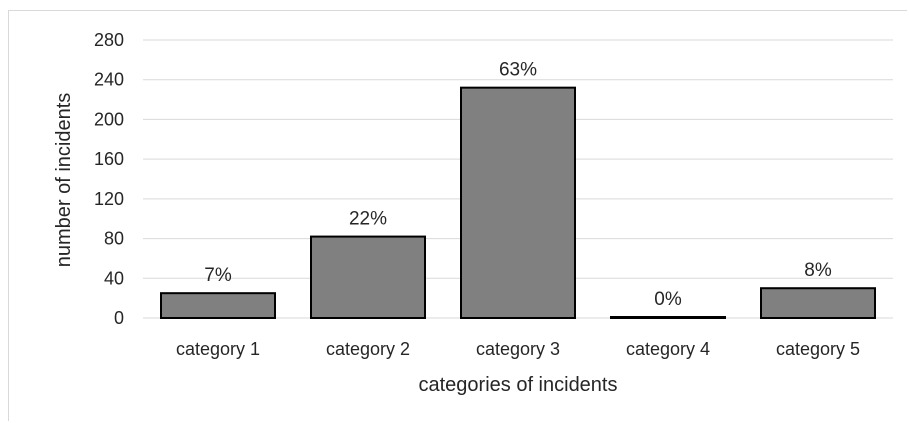 This screenshot has width=909, height=423. I want to click on data-label: 7%, so click(218, 275).